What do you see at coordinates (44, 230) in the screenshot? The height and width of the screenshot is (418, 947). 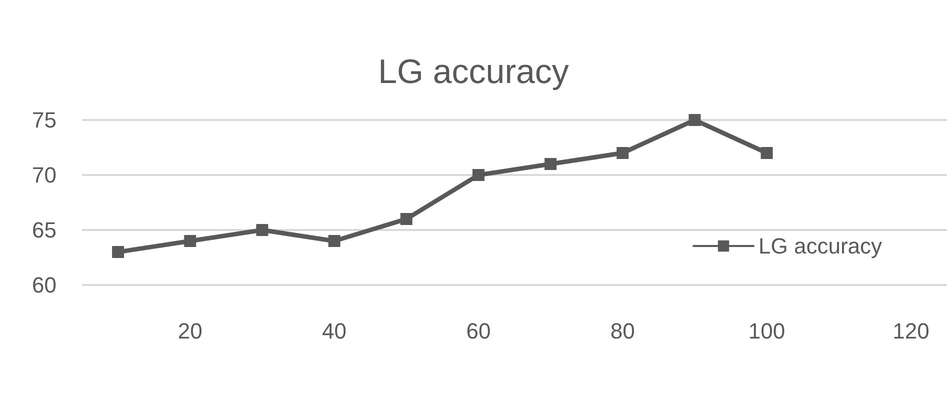 I see `y-tick-label: 65` at bounding box center [44, 230].